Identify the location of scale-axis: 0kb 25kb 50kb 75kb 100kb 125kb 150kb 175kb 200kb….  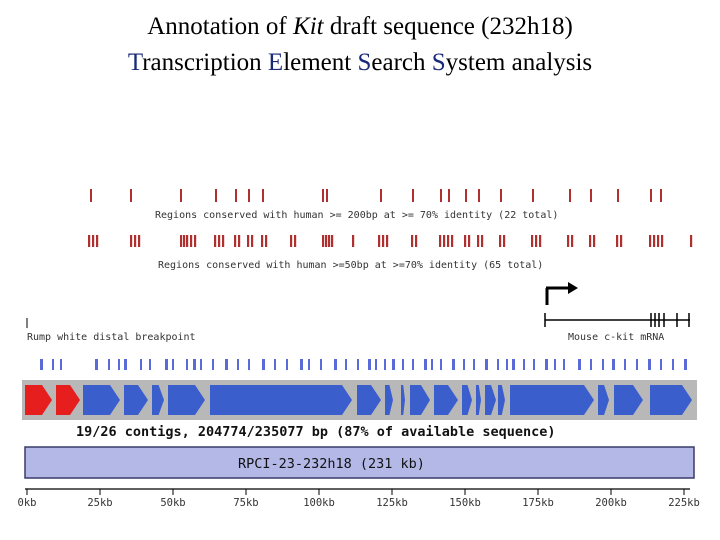
(359, 499).